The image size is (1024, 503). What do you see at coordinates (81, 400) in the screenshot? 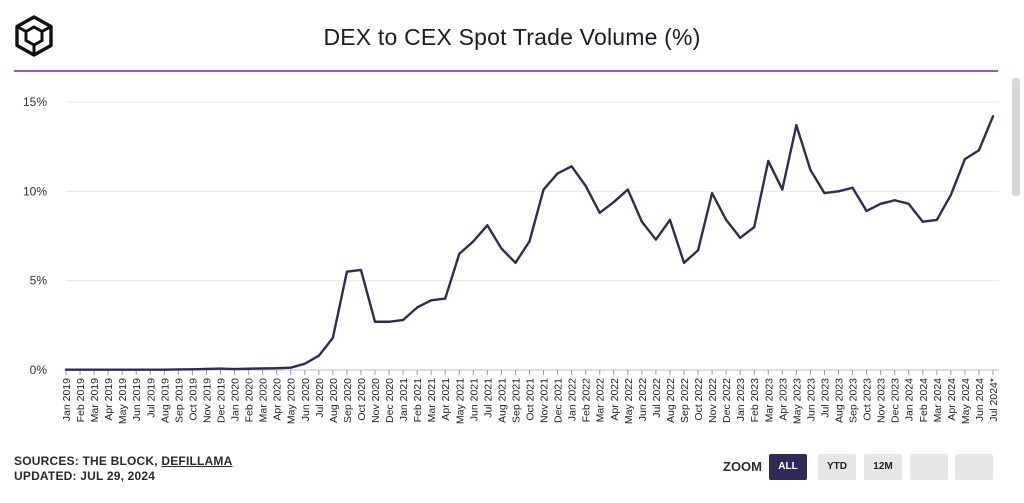
I see `x-tick-label: Feb 2019` at bounding box center [81, 400].